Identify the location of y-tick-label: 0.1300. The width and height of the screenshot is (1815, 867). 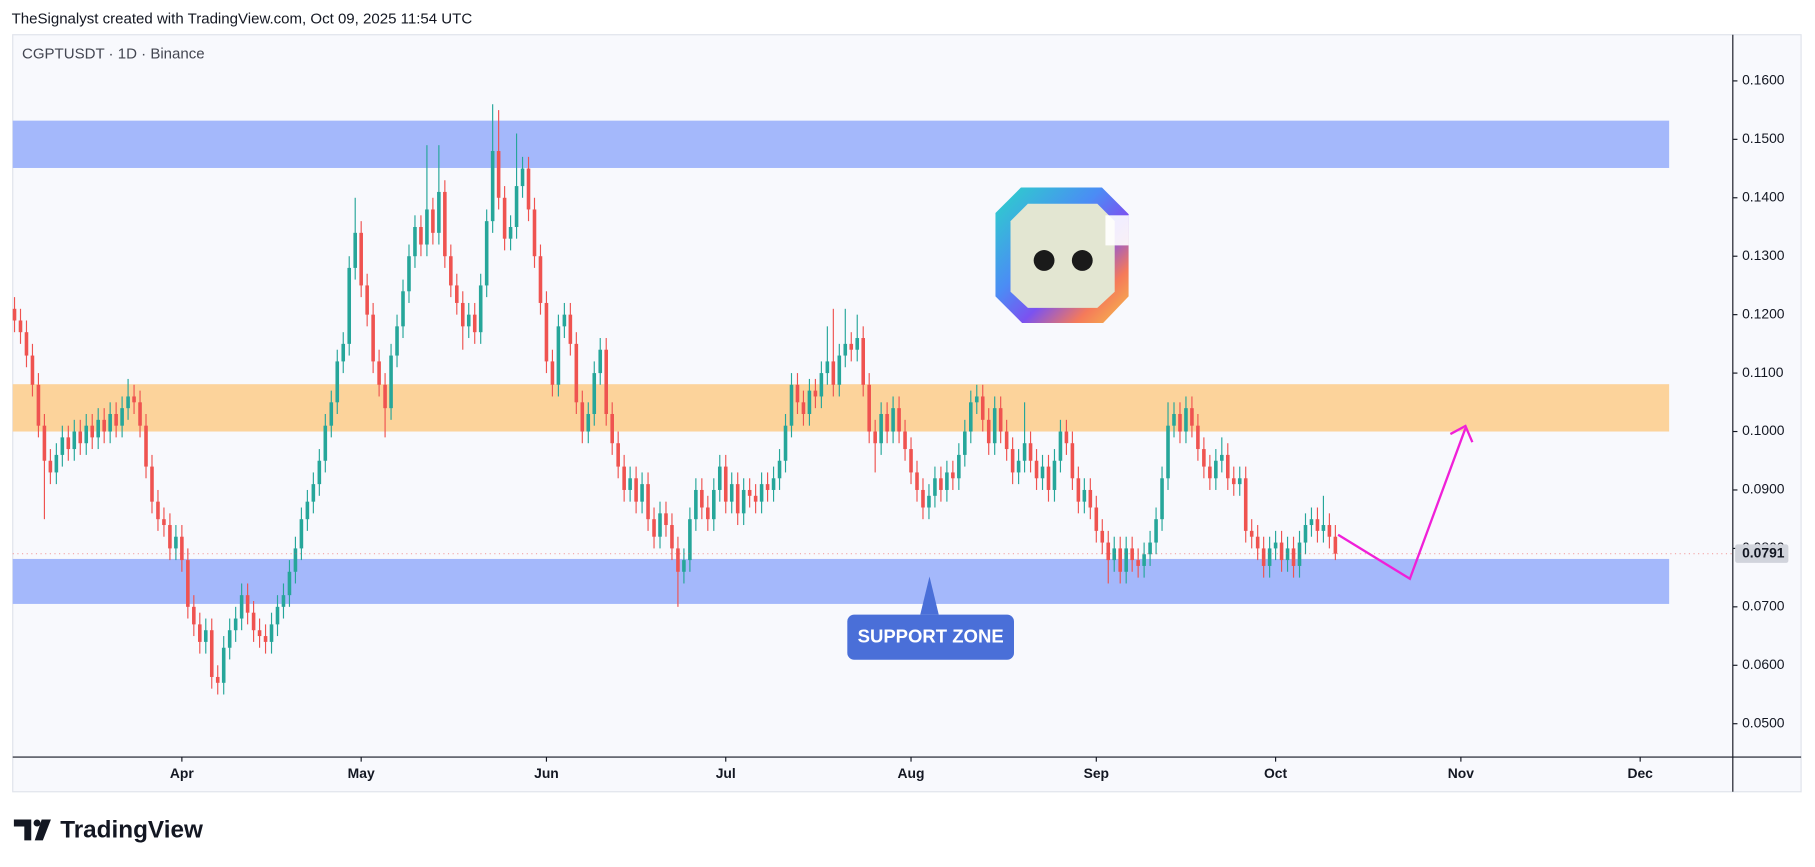
(1763, 255).